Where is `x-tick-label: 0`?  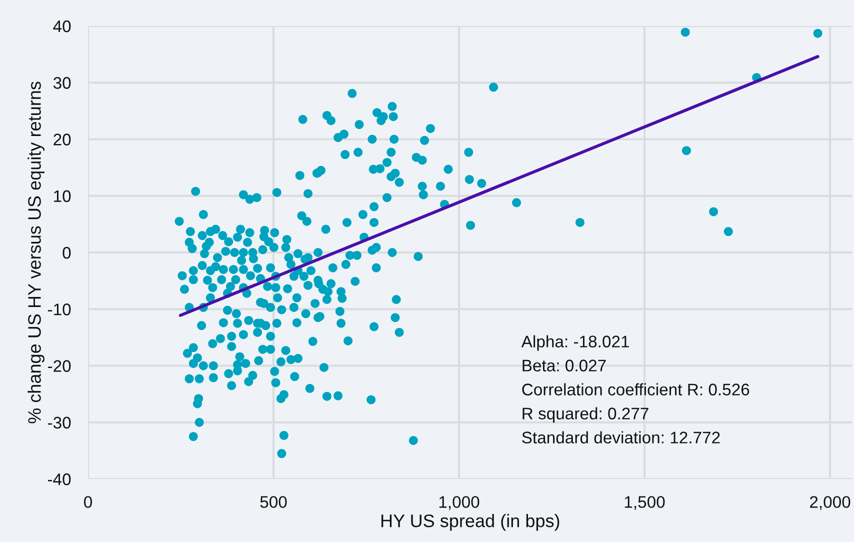 x-tick-label: 0 is located at coordinates (88, 502).